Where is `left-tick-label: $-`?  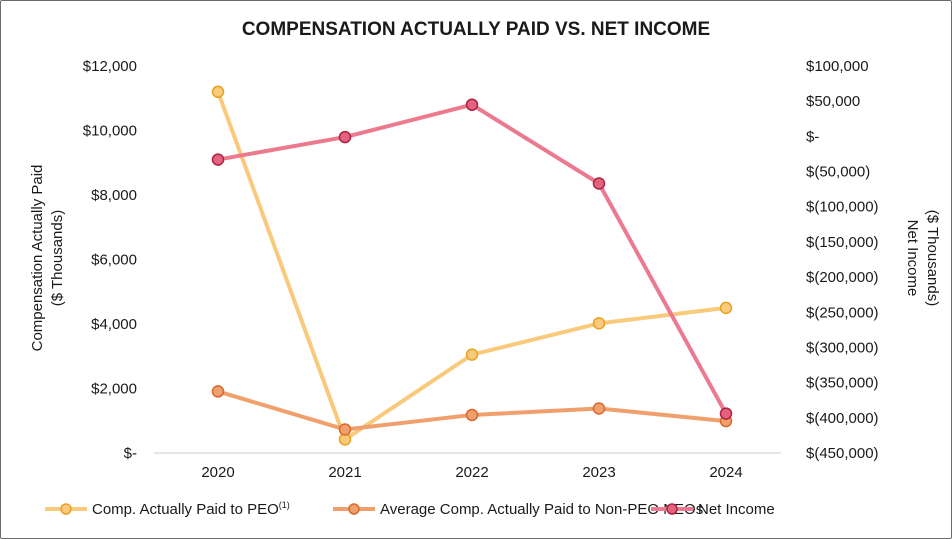
left-tick-label: $- is located at coordinates (130, 453).